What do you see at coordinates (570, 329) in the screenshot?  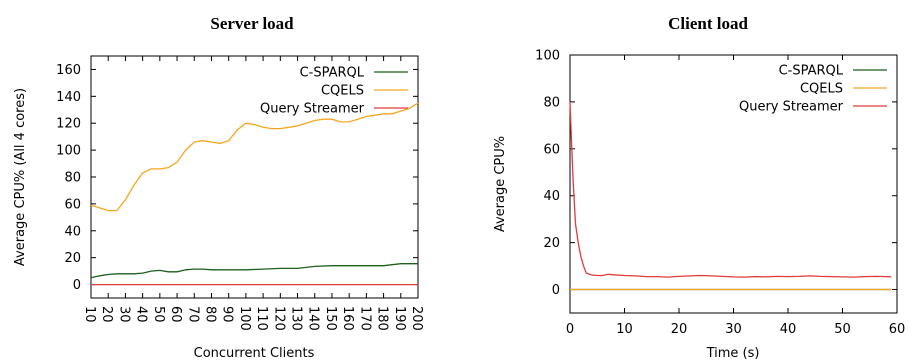 I see `x-tick-label: 0` at bounding box center [570, 329].